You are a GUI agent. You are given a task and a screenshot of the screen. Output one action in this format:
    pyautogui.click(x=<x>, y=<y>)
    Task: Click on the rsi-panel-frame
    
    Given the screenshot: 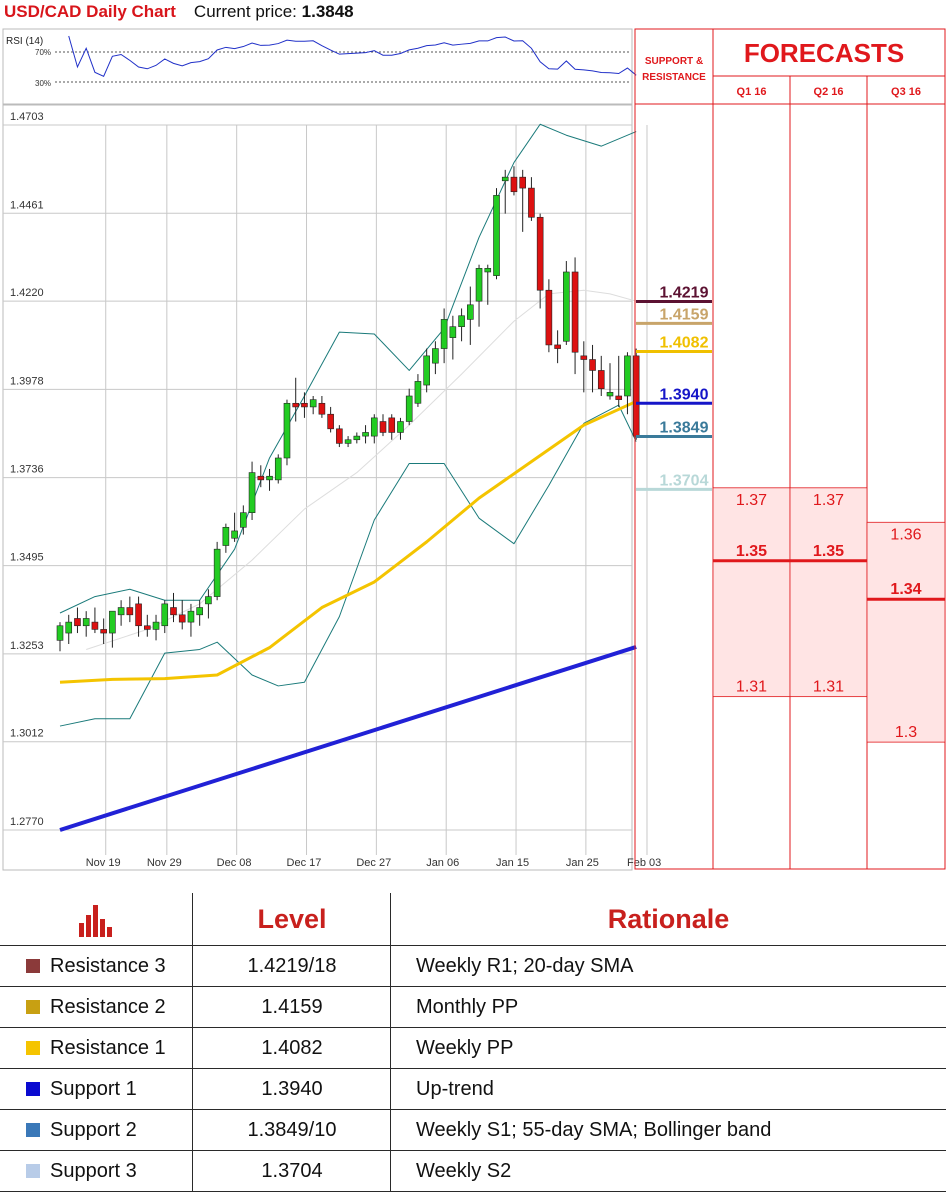 What is the action you would take?
    pyautogui.click(x=317, y=66)
    